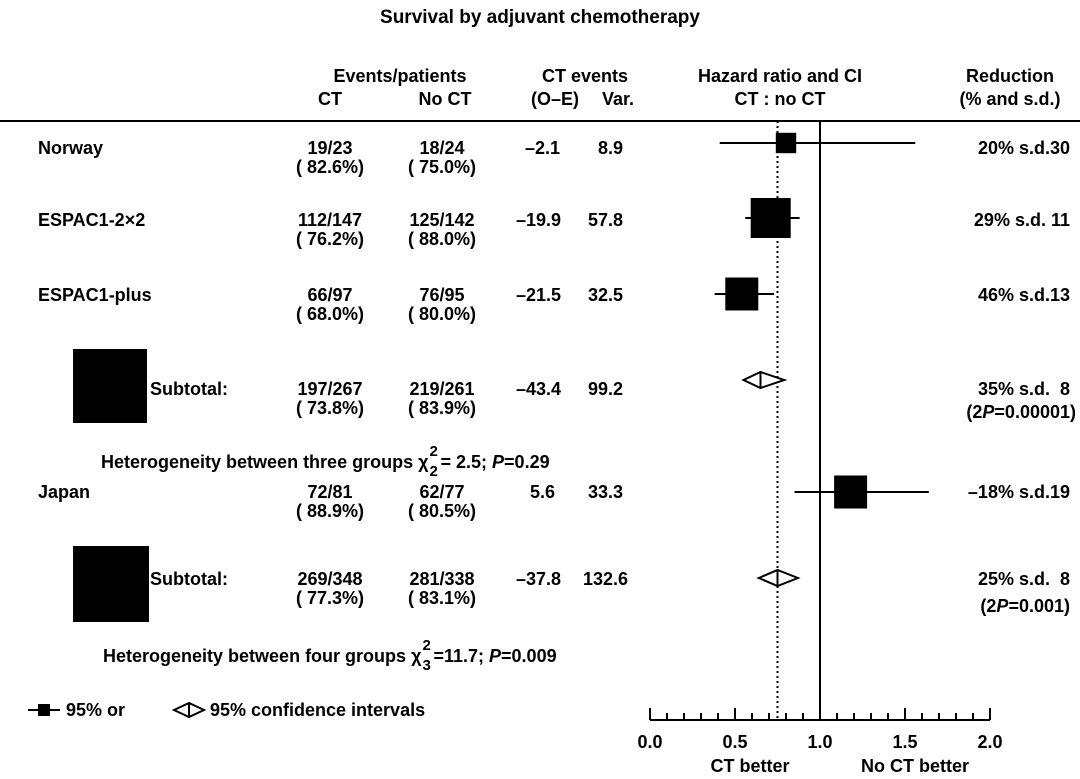 The width and height of the screenshot is (1080, 779). I want to click on row-p-value: (2P=0.00001), so click(1021, 412).